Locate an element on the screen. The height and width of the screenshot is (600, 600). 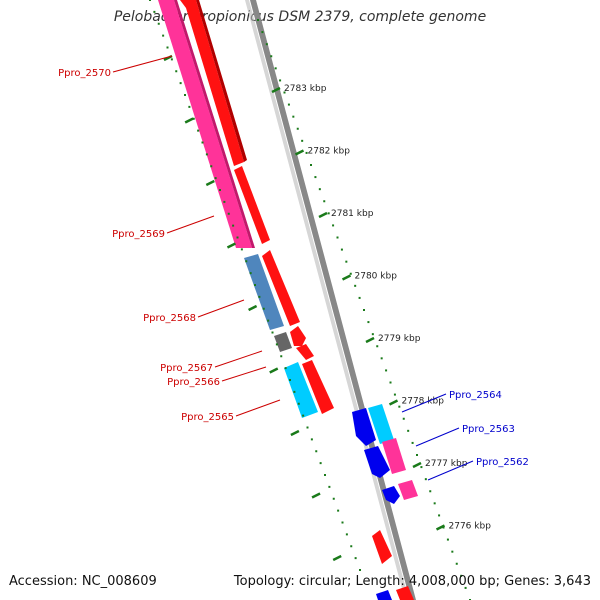
gene-label: Ppro_2570 is located at coordinates (84, 73).